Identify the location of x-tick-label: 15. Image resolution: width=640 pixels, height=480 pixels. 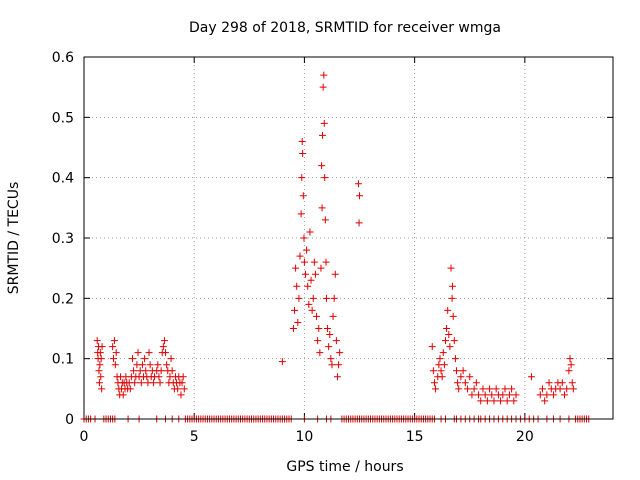
(415, 437).